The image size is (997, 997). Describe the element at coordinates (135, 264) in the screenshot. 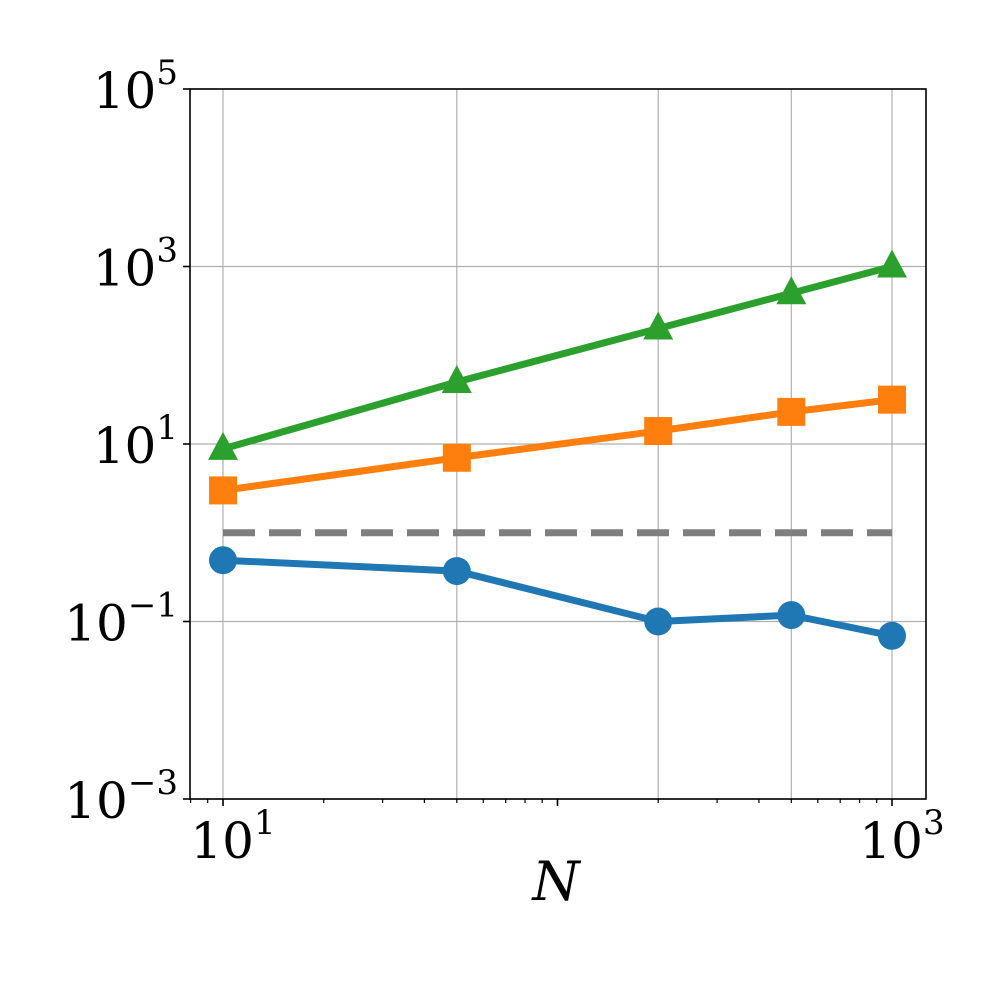

I see `y-tick-label: 10³` at that location.